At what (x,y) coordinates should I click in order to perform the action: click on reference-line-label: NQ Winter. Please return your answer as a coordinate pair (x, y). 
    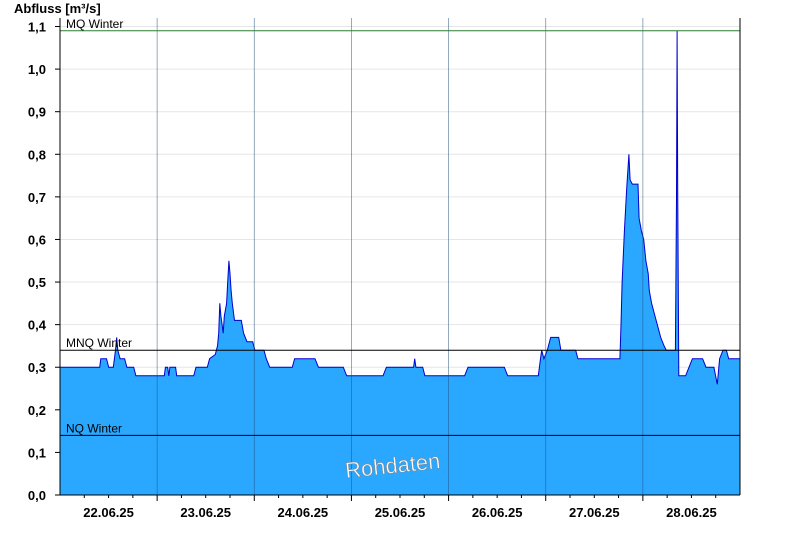
    Looking at the image, I should click on (94, 428).